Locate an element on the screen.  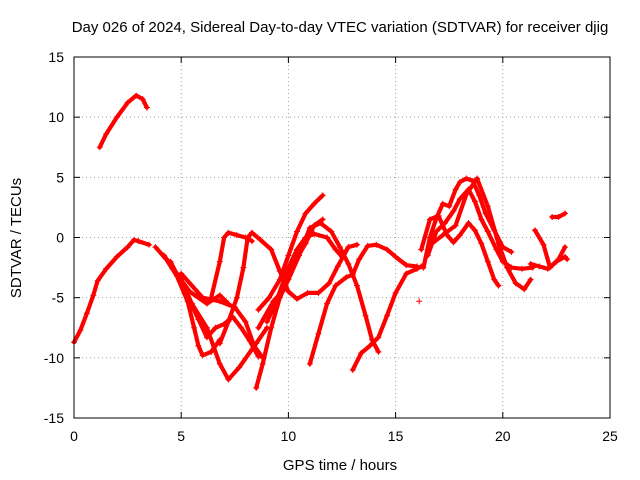
y-tick-label: 5 is located at coordinates (60, 177).